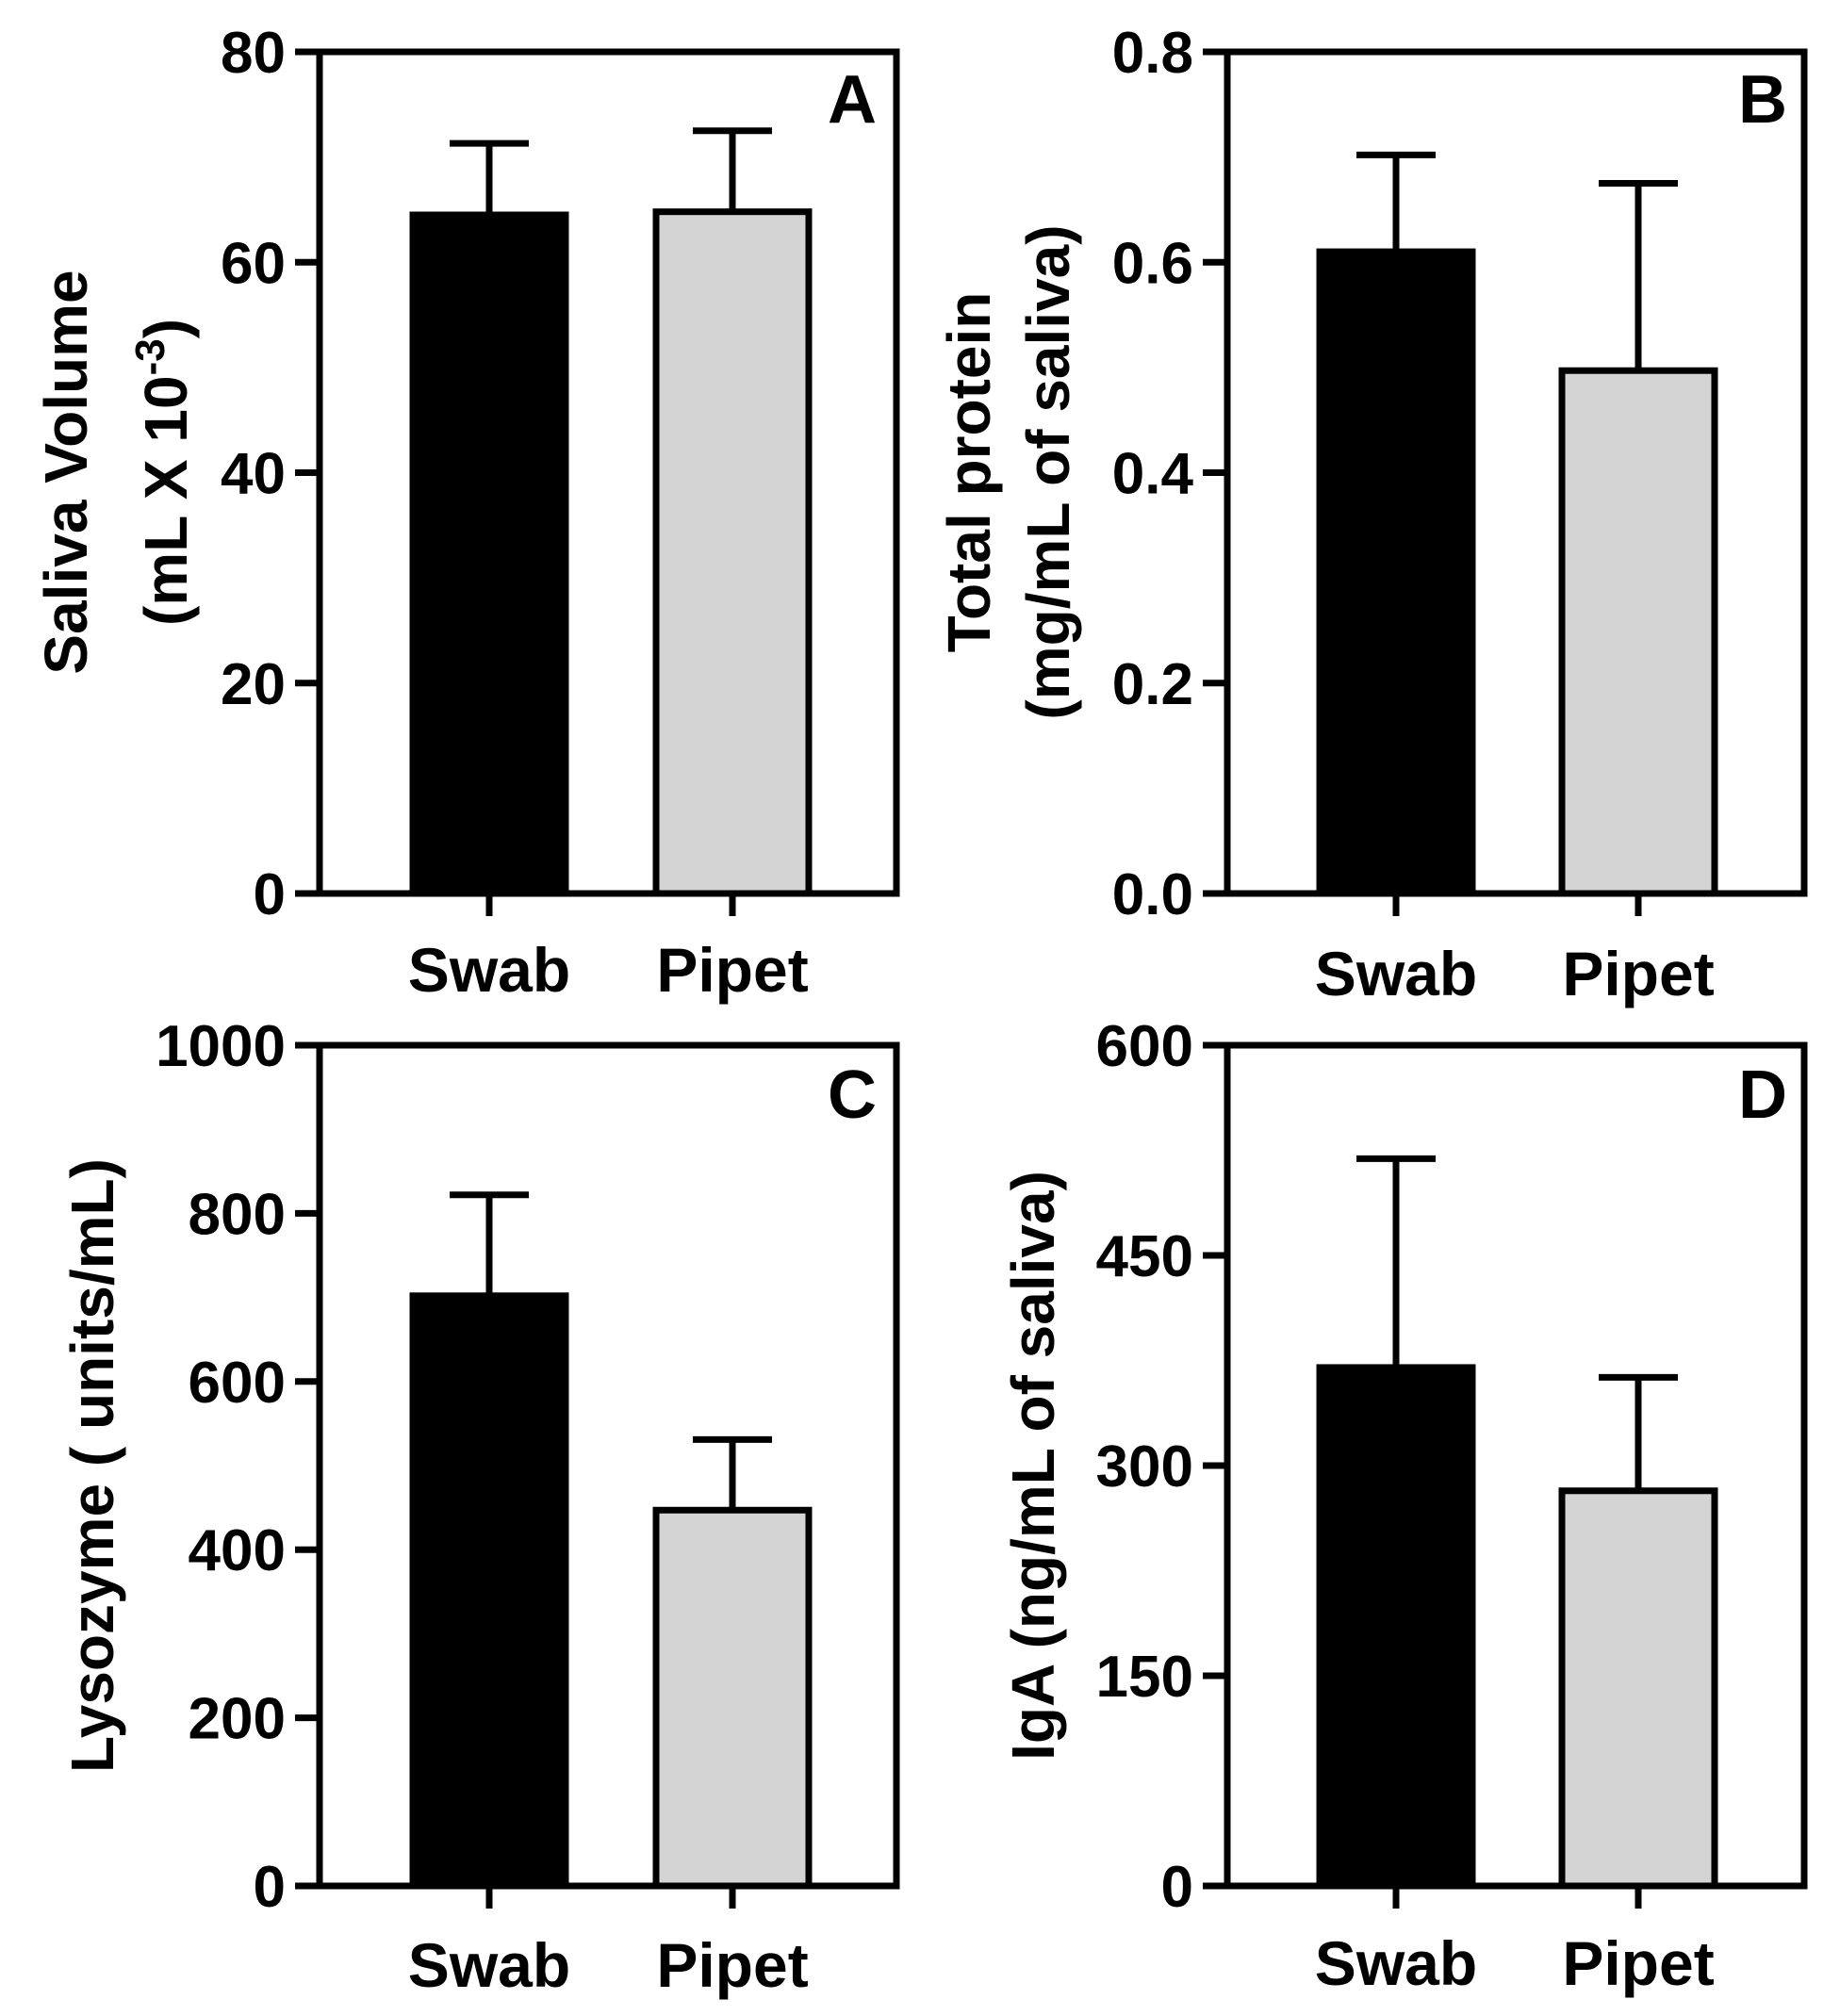  I want to click on panel-d-frame, so click(1516, 1465).